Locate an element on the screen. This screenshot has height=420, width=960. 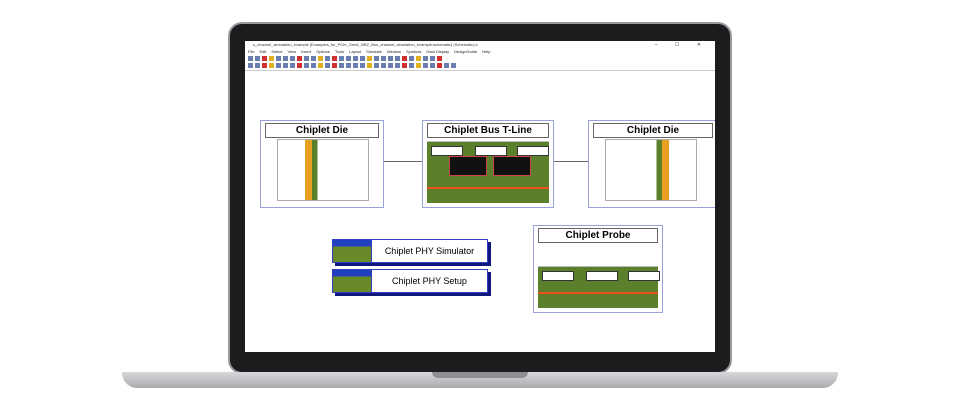
chiplet-bus-tline-block: Chiplet Bus T-Line is located at coordinates (488, 164).